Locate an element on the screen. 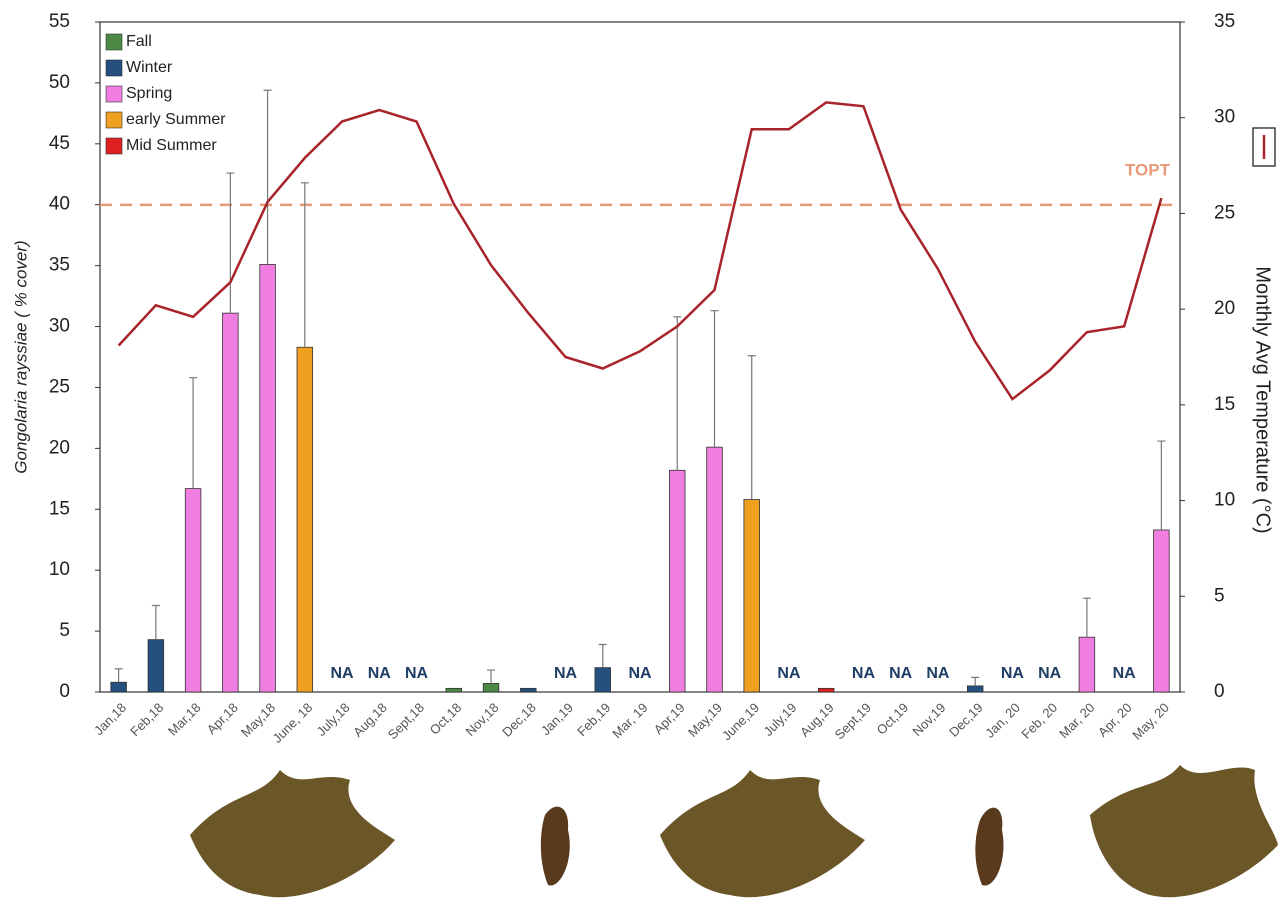 The image size is (1282, 916). x-tick-label: Oct,19 is located at coordinates (893, 719).